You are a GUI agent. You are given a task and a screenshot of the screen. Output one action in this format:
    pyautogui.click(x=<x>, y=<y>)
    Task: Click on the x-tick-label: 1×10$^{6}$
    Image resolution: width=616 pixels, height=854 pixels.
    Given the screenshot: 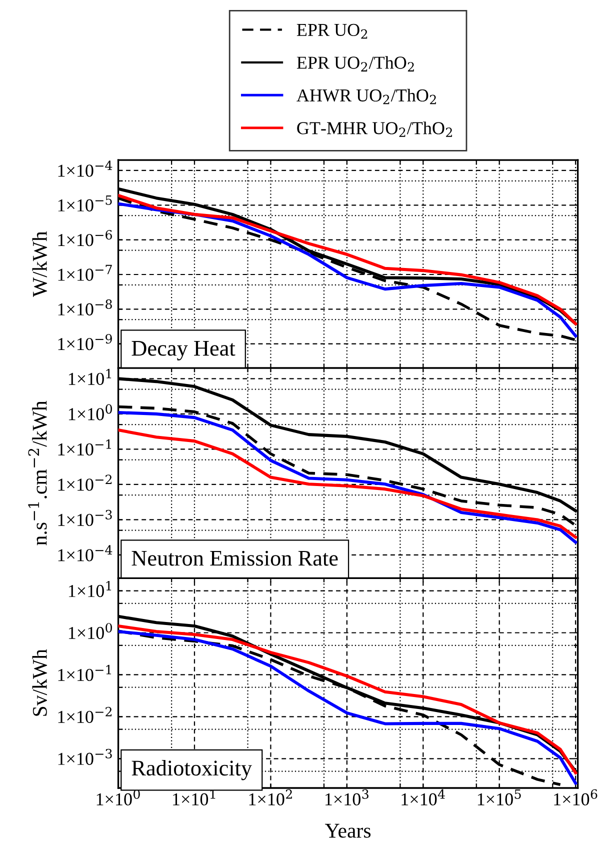 What is the action you would take?
    pyautogui.click(x=576, y=797)
    